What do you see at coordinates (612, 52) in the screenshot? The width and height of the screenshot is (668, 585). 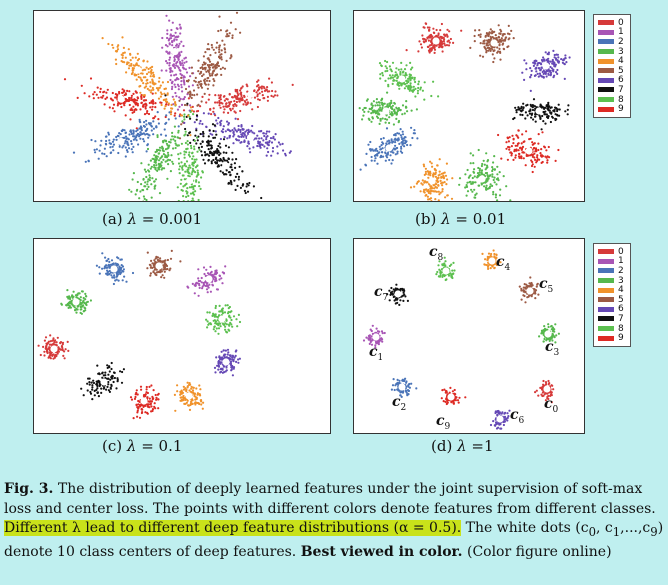 I see `legend-item-3: 3` at bounding box center [612, 52].